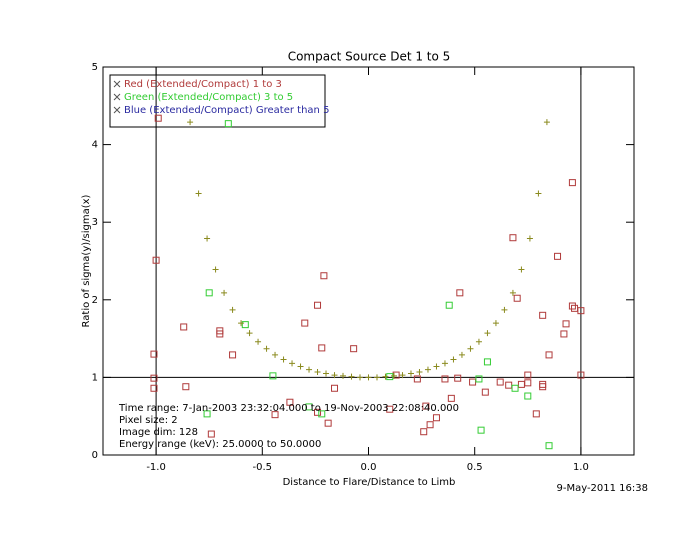 The width and height of the screenshot is (700, 541). What do you see at coordinates (86, 260) in the screenshot?
I see `y-axis-label: Ratio of sigma(y)/sigma(x)` at bounding box center [86, 260].